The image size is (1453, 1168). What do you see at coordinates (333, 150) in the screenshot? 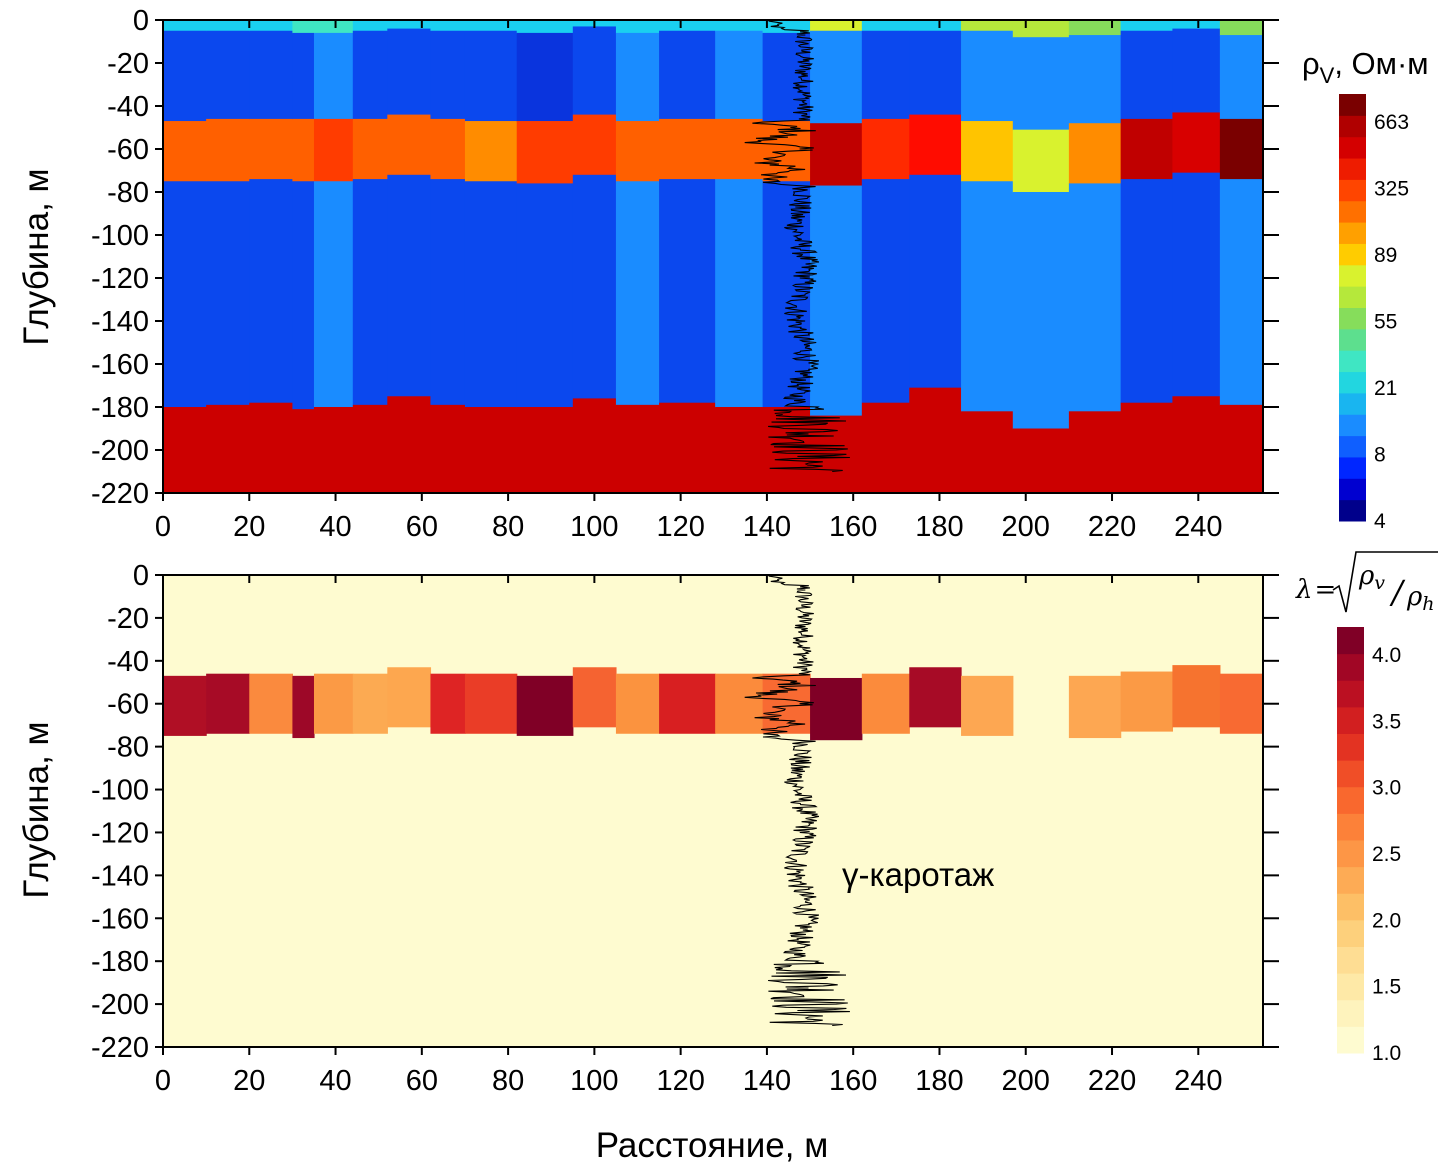
I see `cell-col4-layer2` at bounding box center [333, 150].